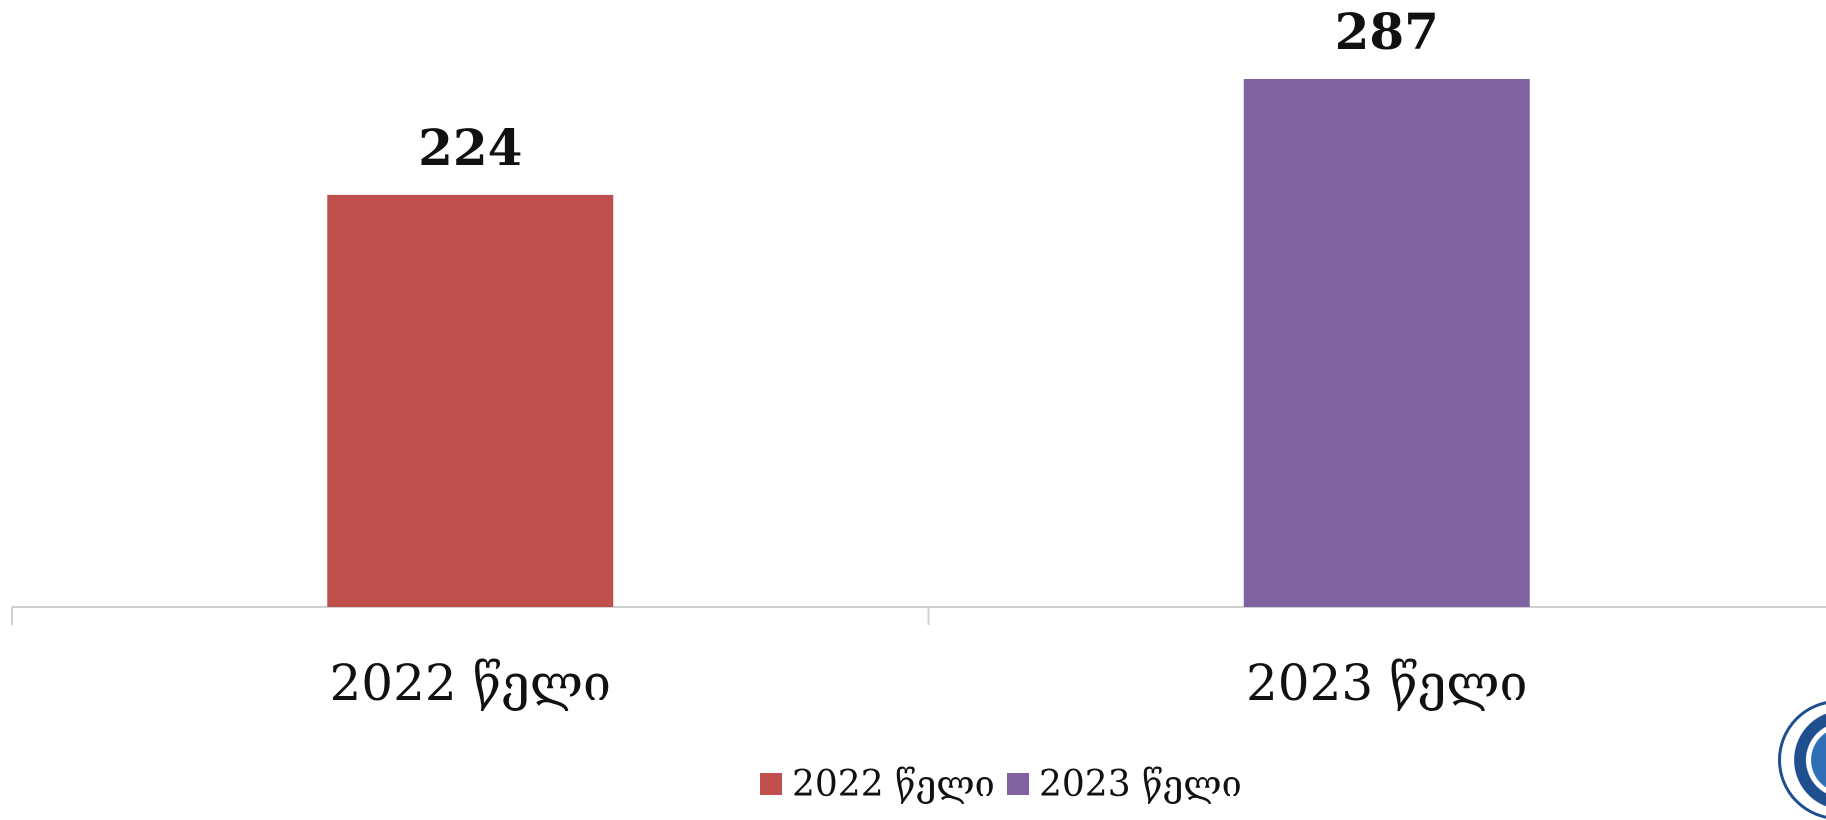 Image resolution: width=1826 pixels, height=820 pixels. What do you see at coordinates (470, 683) in the screenshot?
I see `x-tick-label: 2022 წელი` at bounding box center [470, 683].